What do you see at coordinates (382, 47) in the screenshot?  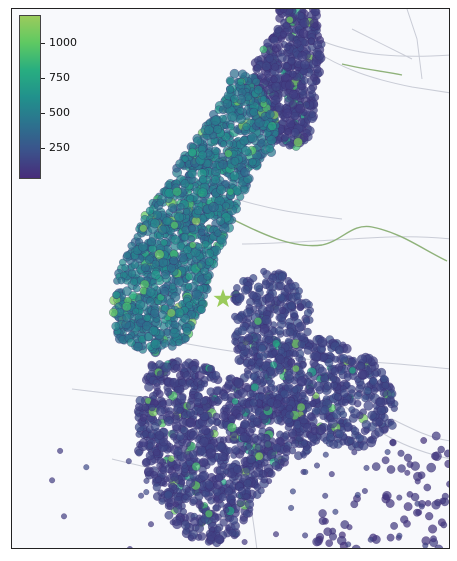 I see `road-line` at bounding box center [382, 47].